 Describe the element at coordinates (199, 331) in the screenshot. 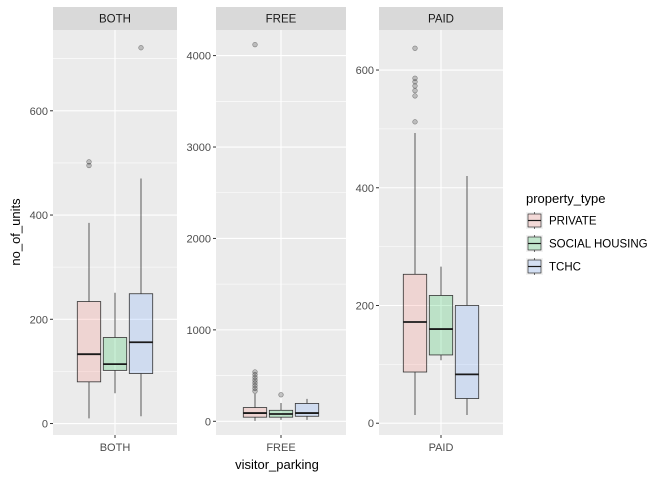

I see `y-tick-label: 1000` at that location.